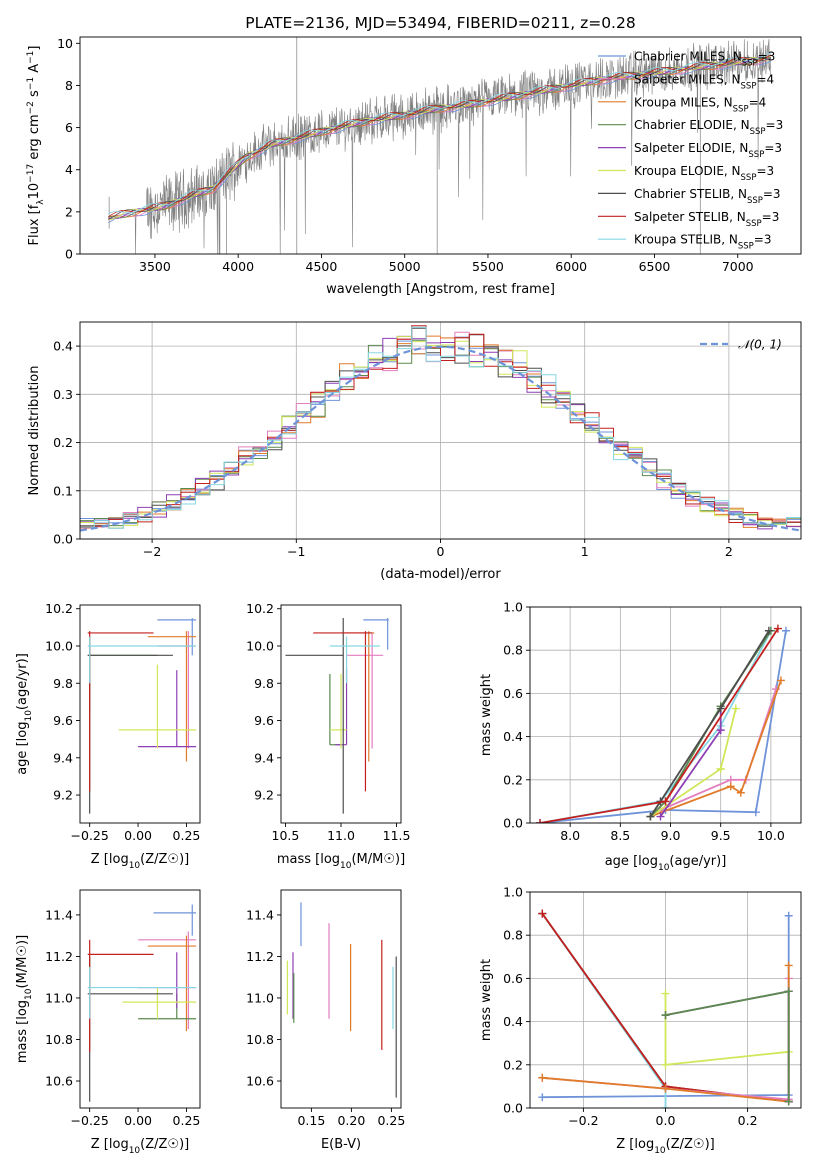 This screenshot has height=1170, width=819. What do you see at coordinates (704, 81) in the screenshot?
I see `legend-label: Salpeter MILES, NSSP=4` at bounding box center [704, 81].